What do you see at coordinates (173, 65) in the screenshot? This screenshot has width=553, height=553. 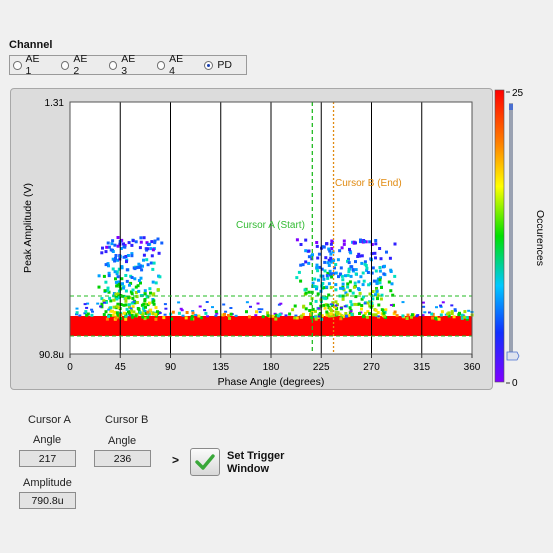 I see `channel-option-ae4: AE 4` at bounding box center [173, 65].